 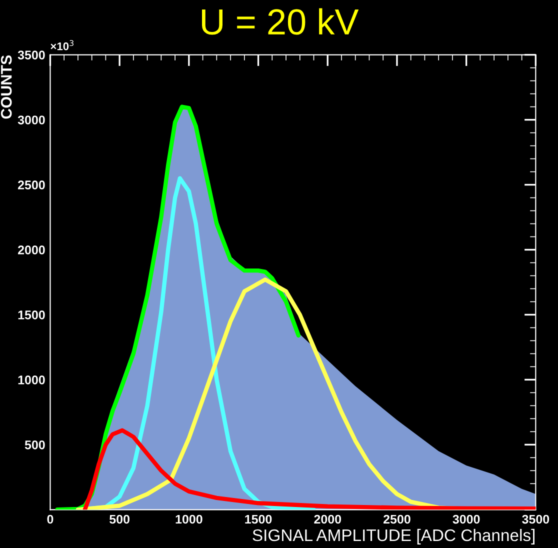 What do you see at coordinates (50, 519) in the screenshot?
I see `x-tick-label: 0` at bounding box center [50, 519].